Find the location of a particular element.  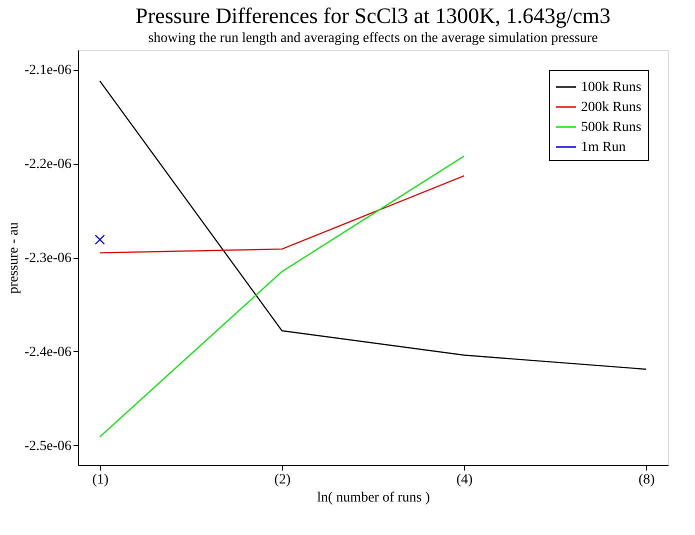

legend-label: 1m Run is located at coordinates (603, 147).